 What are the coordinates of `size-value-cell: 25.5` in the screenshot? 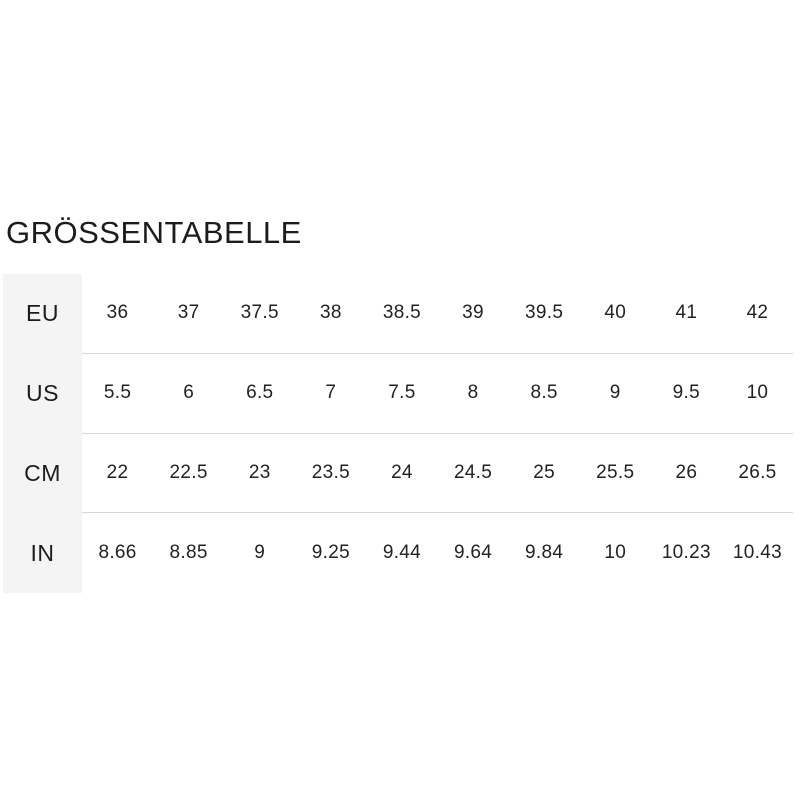 It's located at (615, 472).